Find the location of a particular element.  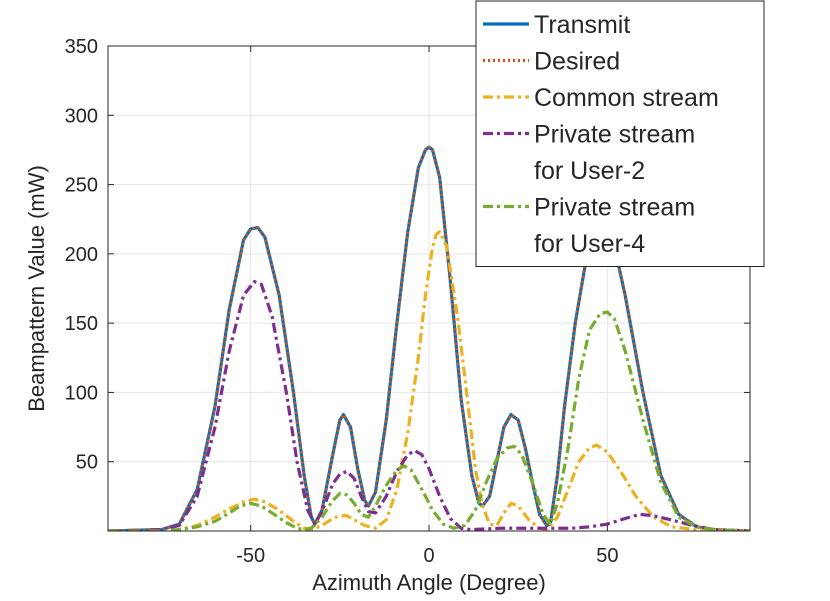

x-tick-label: -50 is located at coordinates (250, 556).